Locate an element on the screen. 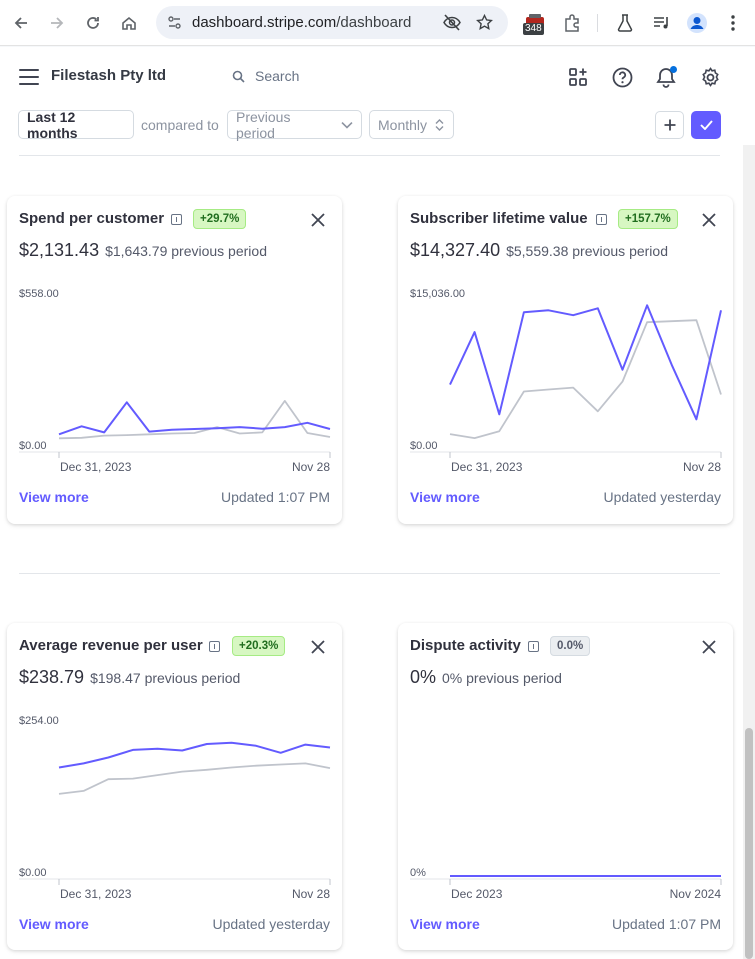  chevron-down-icon is located at coordinates (347, 125).